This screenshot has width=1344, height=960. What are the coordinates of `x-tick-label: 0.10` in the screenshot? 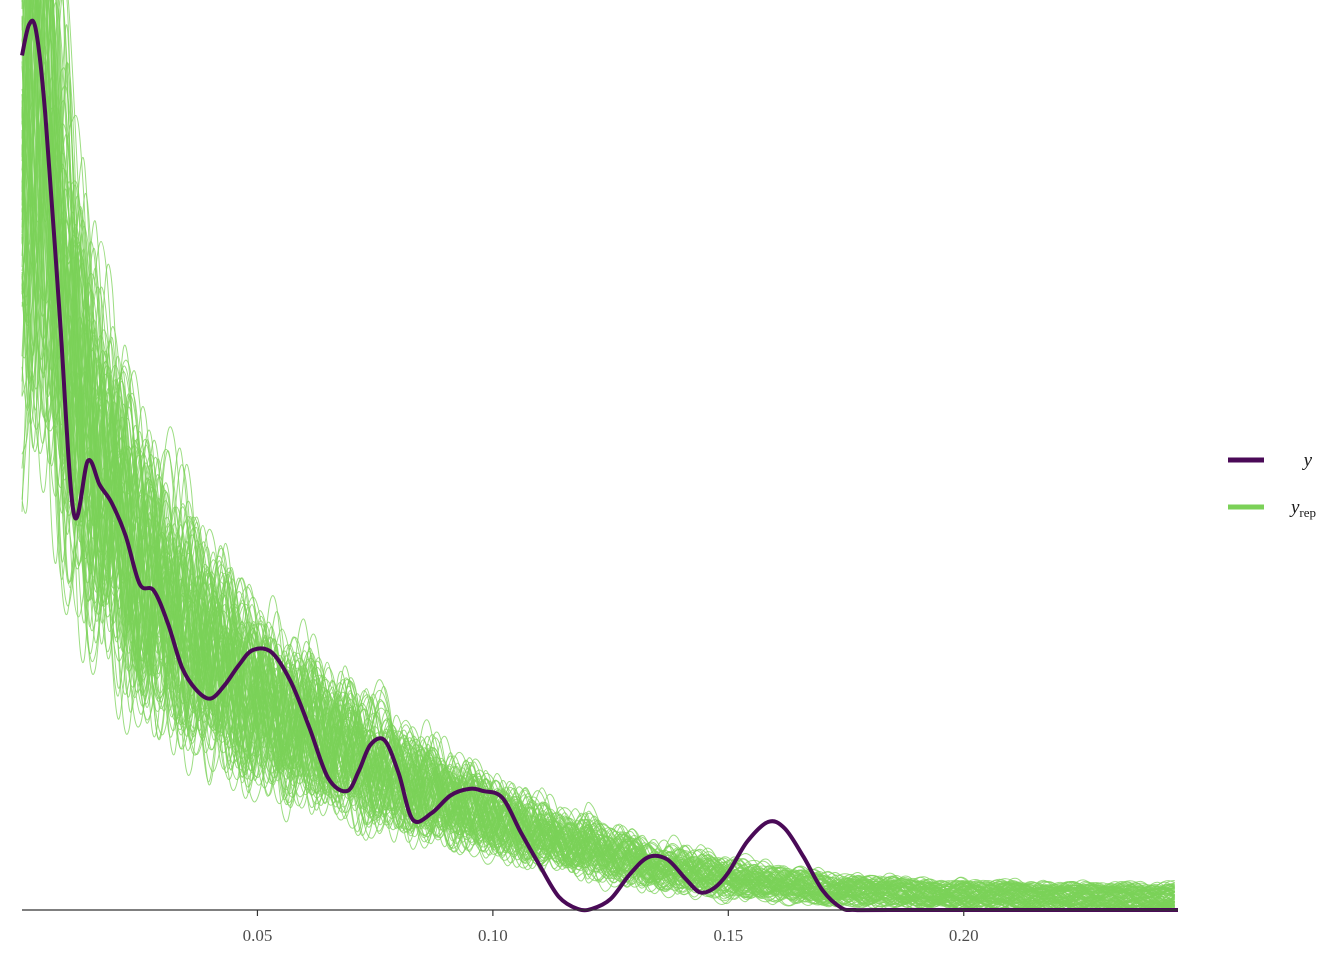 It's located at (493, 935).